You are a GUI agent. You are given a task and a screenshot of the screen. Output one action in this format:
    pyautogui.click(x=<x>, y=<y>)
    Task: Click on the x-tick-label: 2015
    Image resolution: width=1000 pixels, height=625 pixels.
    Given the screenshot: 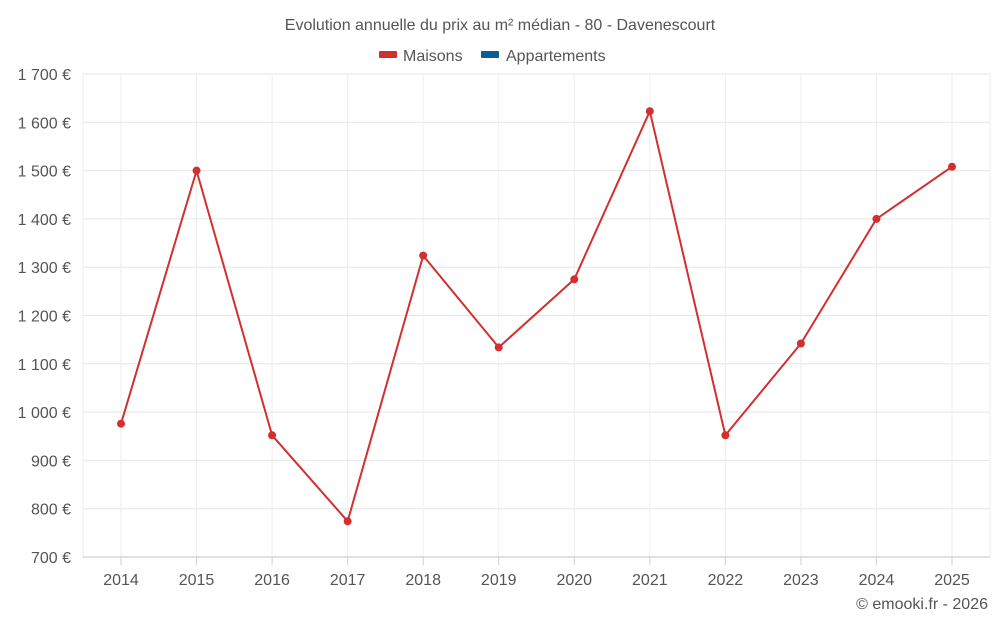 What is the action you would take?
    pyautogui.click(x=197, y=580)
    